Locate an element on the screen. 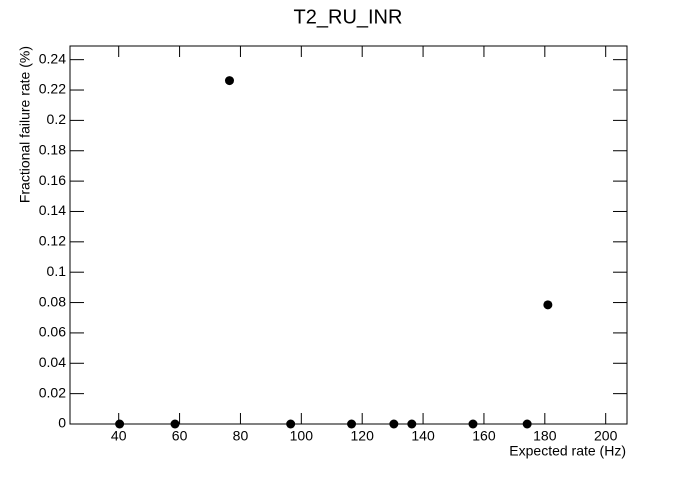 This screenshot has width=696, height=477. y-tick-label: 0.18 is located at coordinates (52, 149).